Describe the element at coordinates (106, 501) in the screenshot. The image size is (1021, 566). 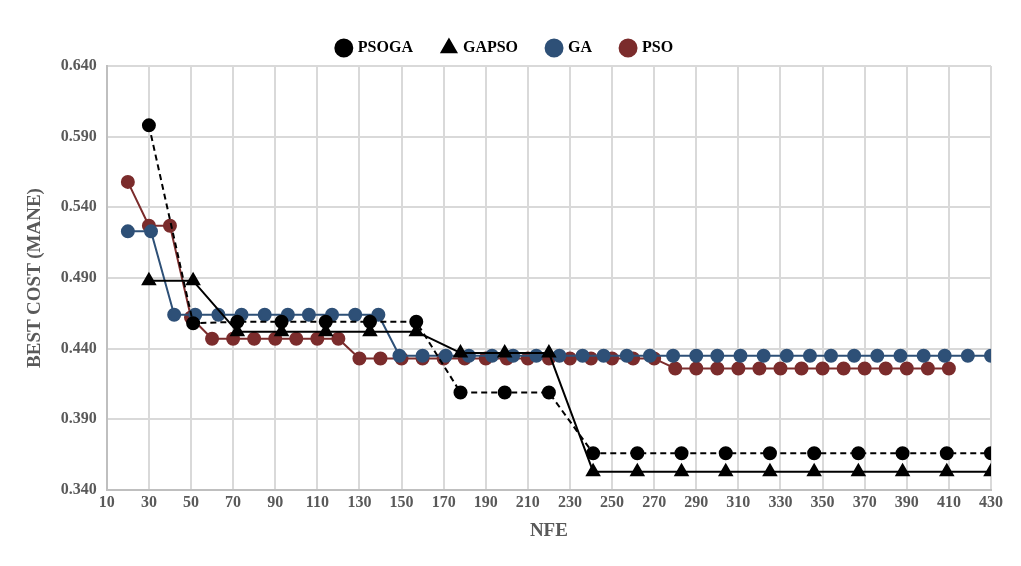
I see `x-tick-label: 10` at that location.